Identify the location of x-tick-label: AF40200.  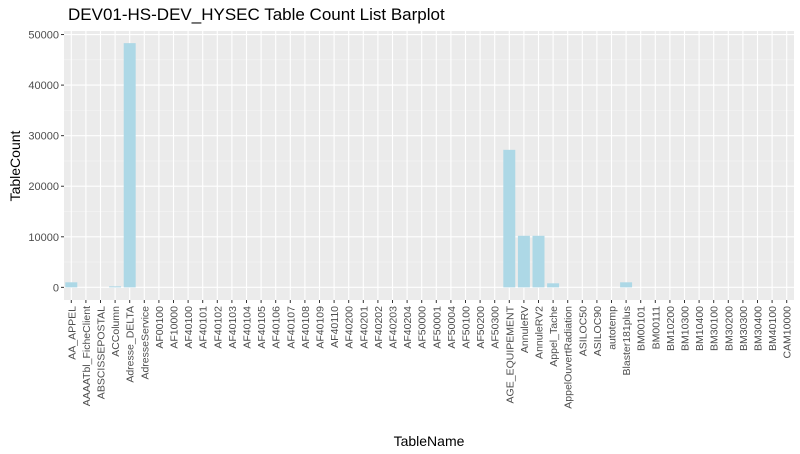
(350, 327).